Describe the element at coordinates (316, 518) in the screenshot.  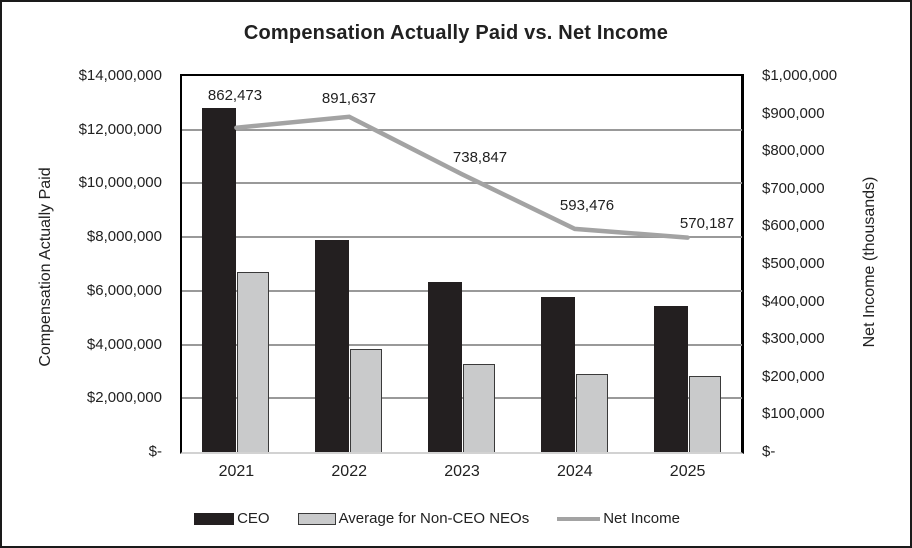
I see `neo-bar-swatch-icon` at that location.